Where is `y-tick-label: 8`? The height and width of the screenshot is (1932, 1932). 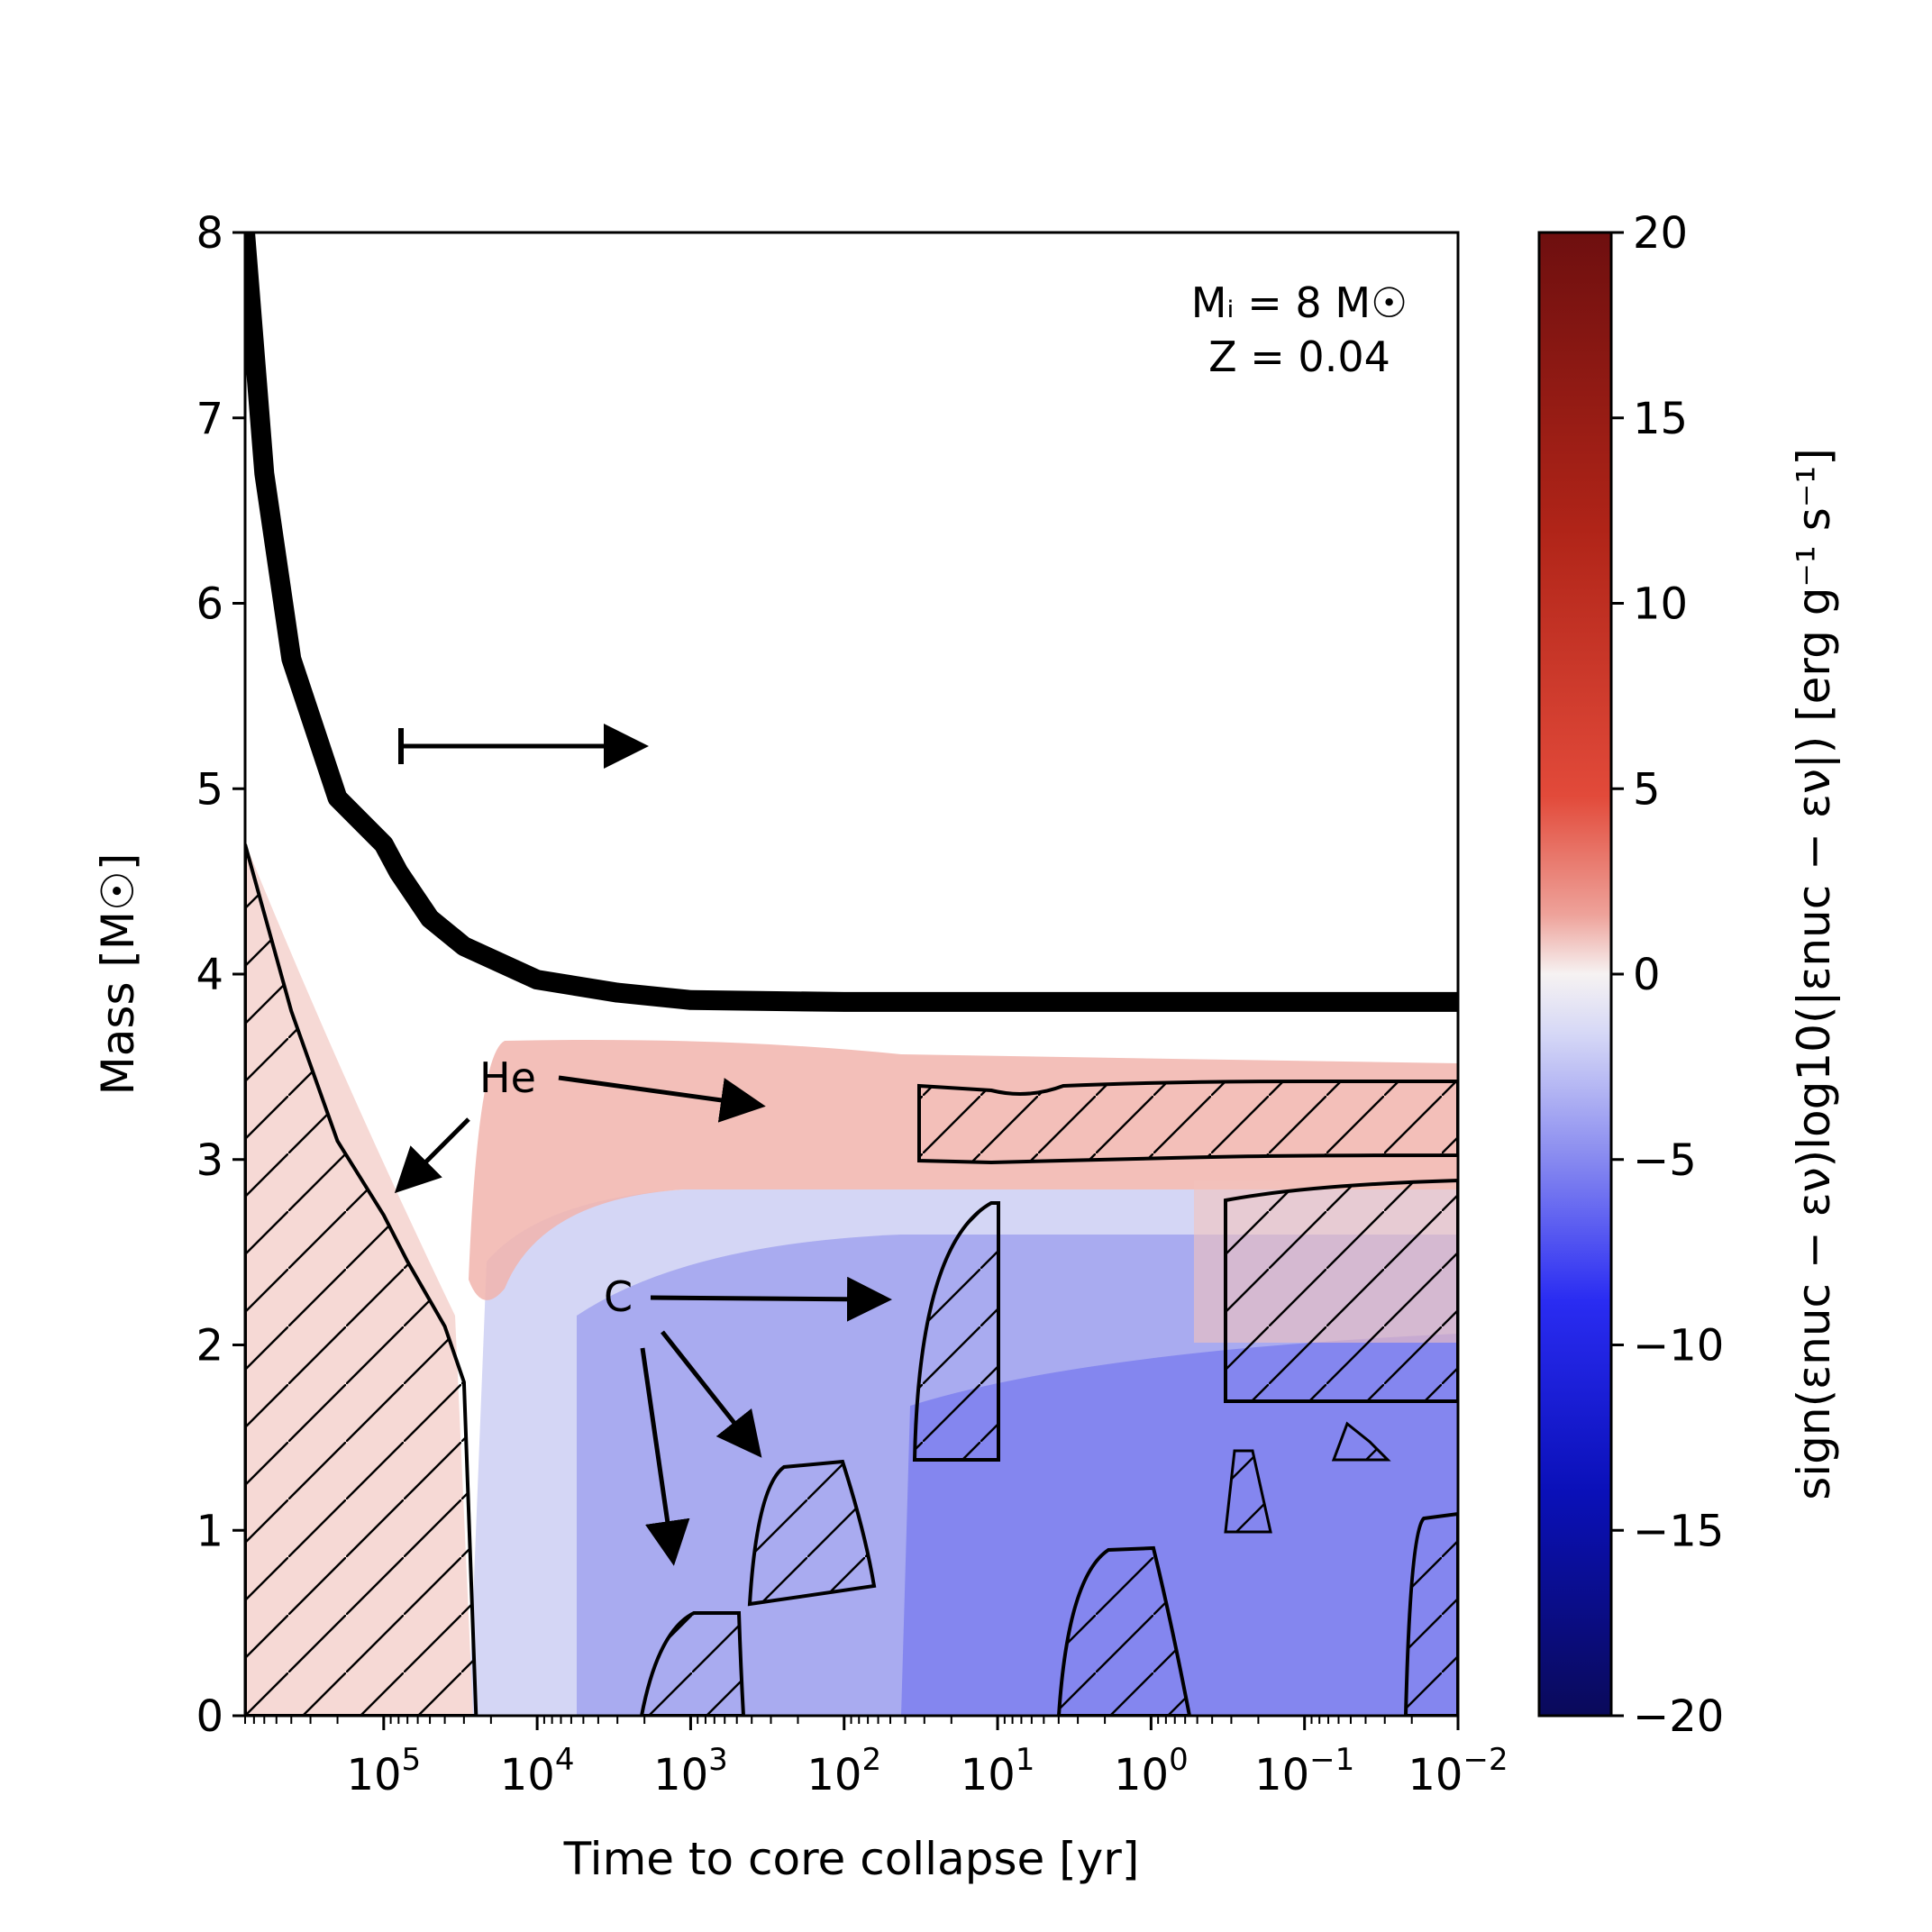 y-tick-label: 8 is located at coordinates (209, 233).